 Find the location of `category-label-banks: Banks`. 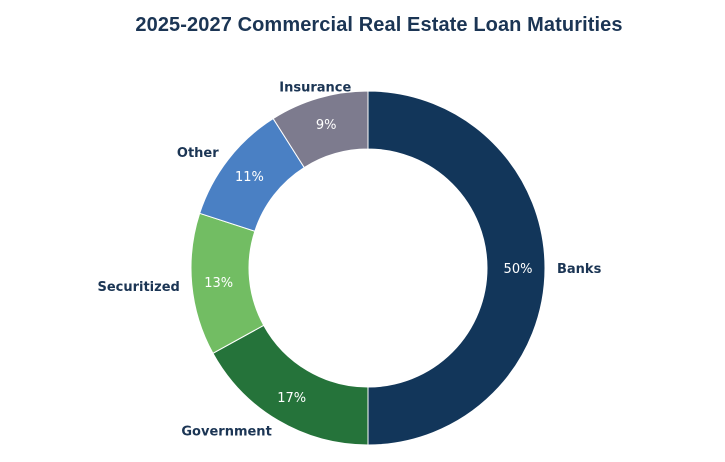

category-label-banks: Banks is located at coordinates (579, 269).